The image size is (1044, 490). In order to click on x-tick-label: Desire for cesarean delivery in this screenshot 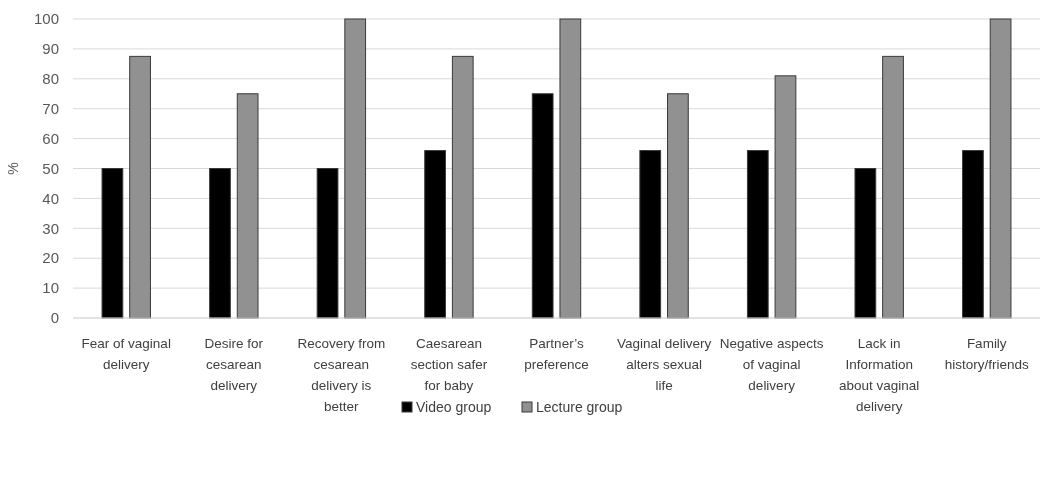, I will do `click(234, 364)`.